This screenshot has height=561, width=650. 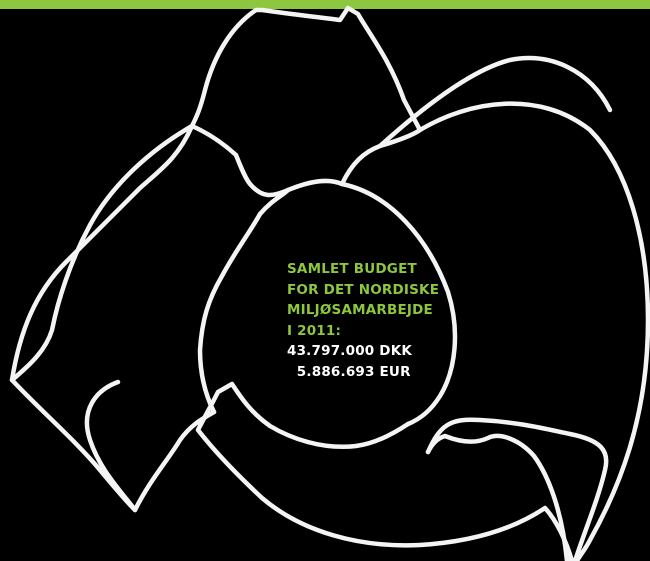 What do you see at coordinates (349, 371) in the screenshot?
I see `budget-amount-eur: 5.886.693 EUR` at bounding box center [349, 371].